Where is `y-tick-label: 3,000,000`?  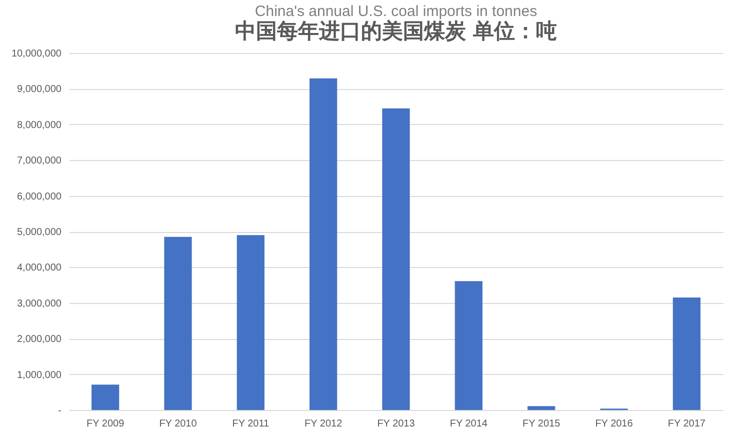 y-tick-label: 3,000,000 is located at coordinates (39, 304).